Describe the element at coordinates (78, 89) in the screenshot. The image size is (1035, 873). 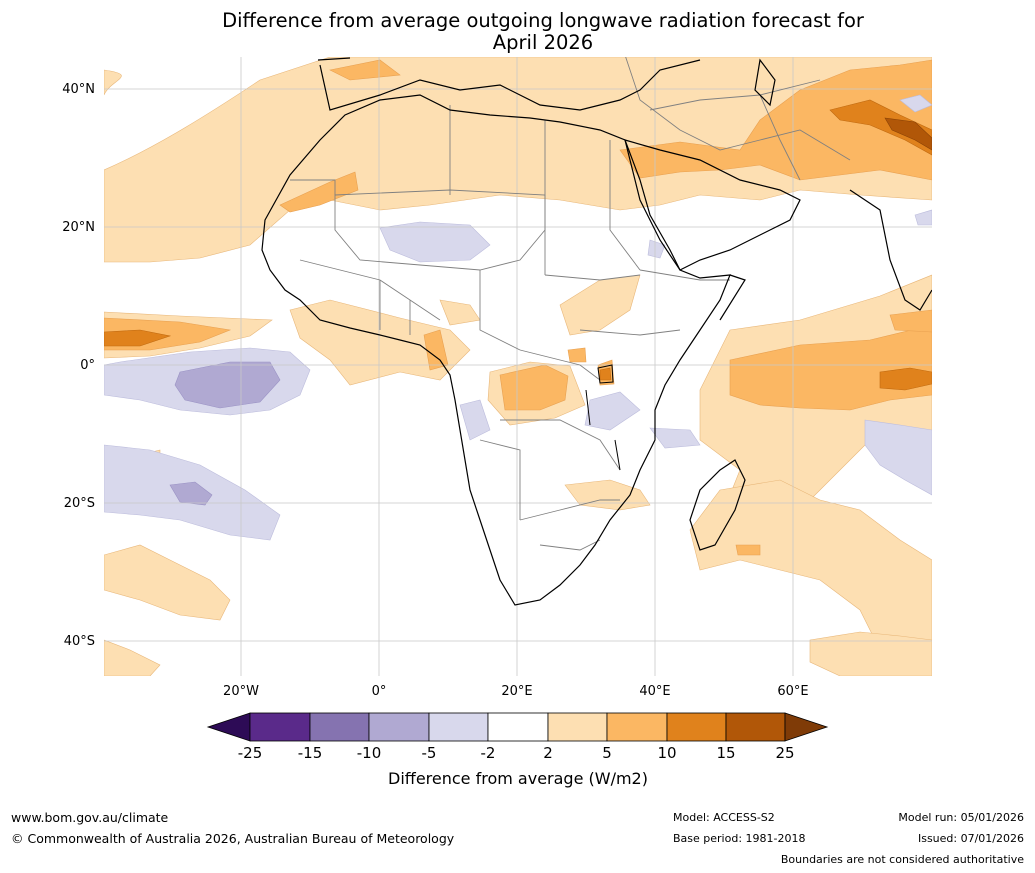
I see `lat-label-40n: 40°N` at that location.